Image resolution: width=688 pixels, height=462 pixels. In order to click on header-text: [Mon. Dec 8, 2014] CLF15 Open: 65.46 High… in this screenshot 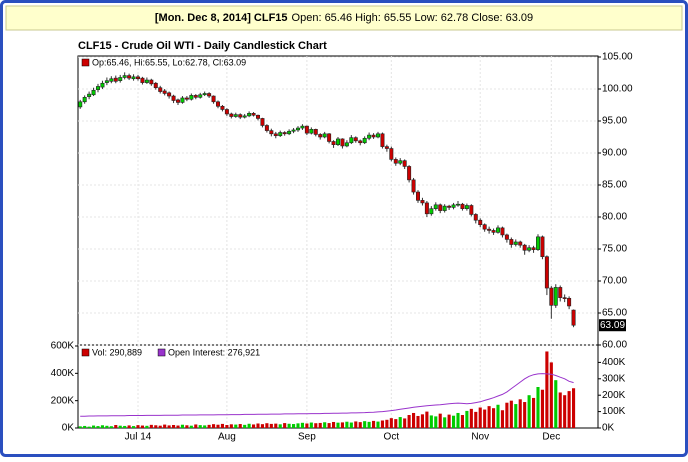, I will do `click(344, 18)`.